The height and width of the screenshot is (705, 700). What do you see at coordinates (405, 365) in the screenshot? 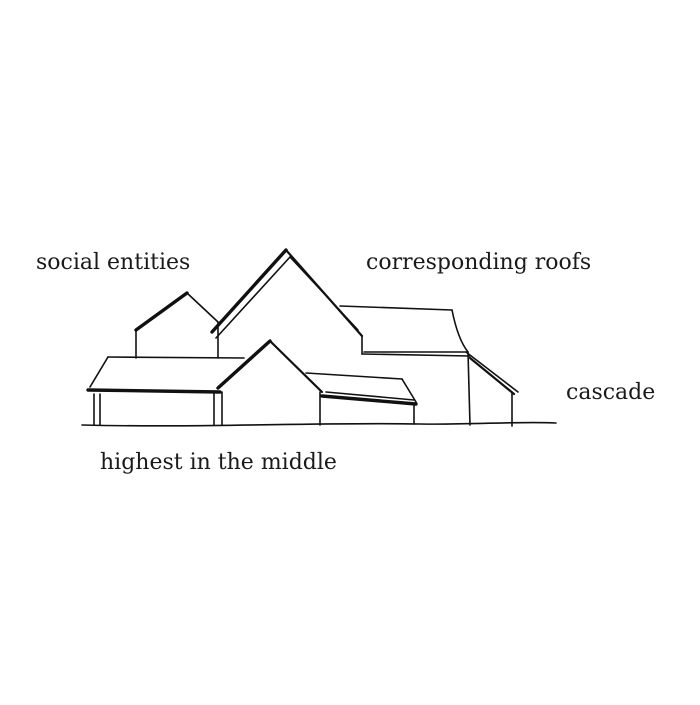
I see `right-roof-block` at bounding box center [405, 365].